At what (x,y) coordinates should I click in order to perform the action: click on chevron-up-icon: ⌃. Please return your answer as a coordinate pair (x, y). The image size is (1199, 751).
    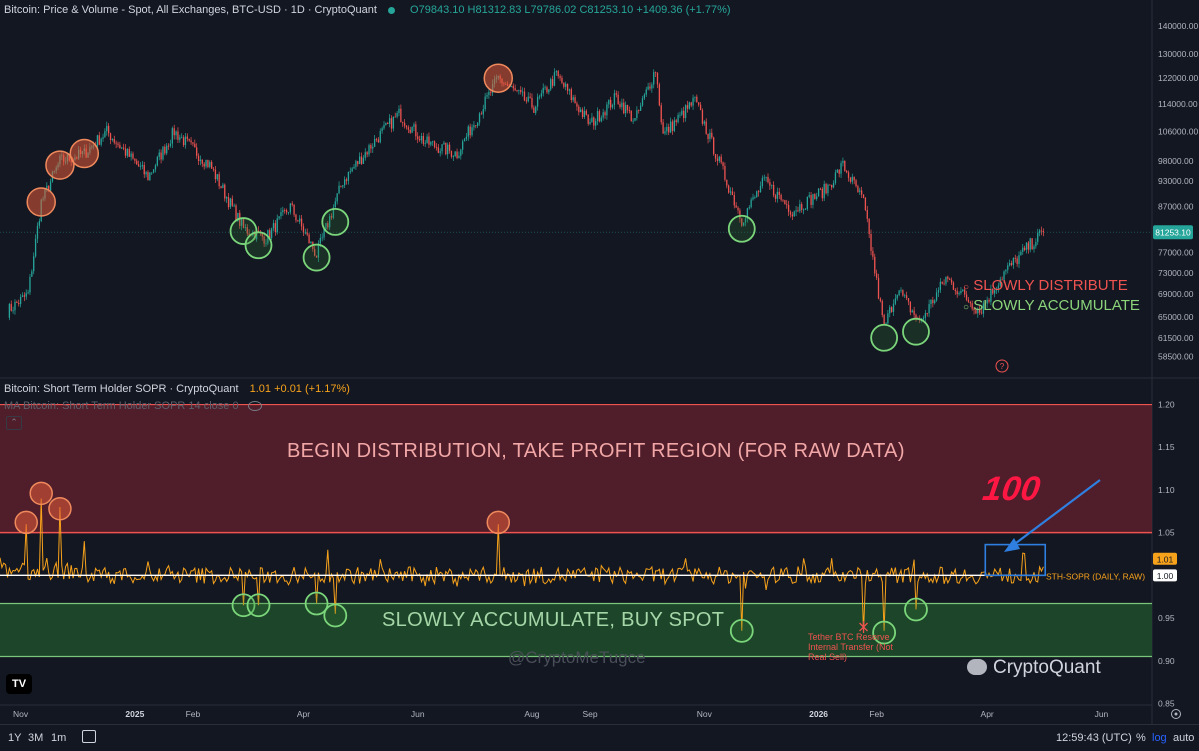
    Looking at the image, I should click on (14, 423).